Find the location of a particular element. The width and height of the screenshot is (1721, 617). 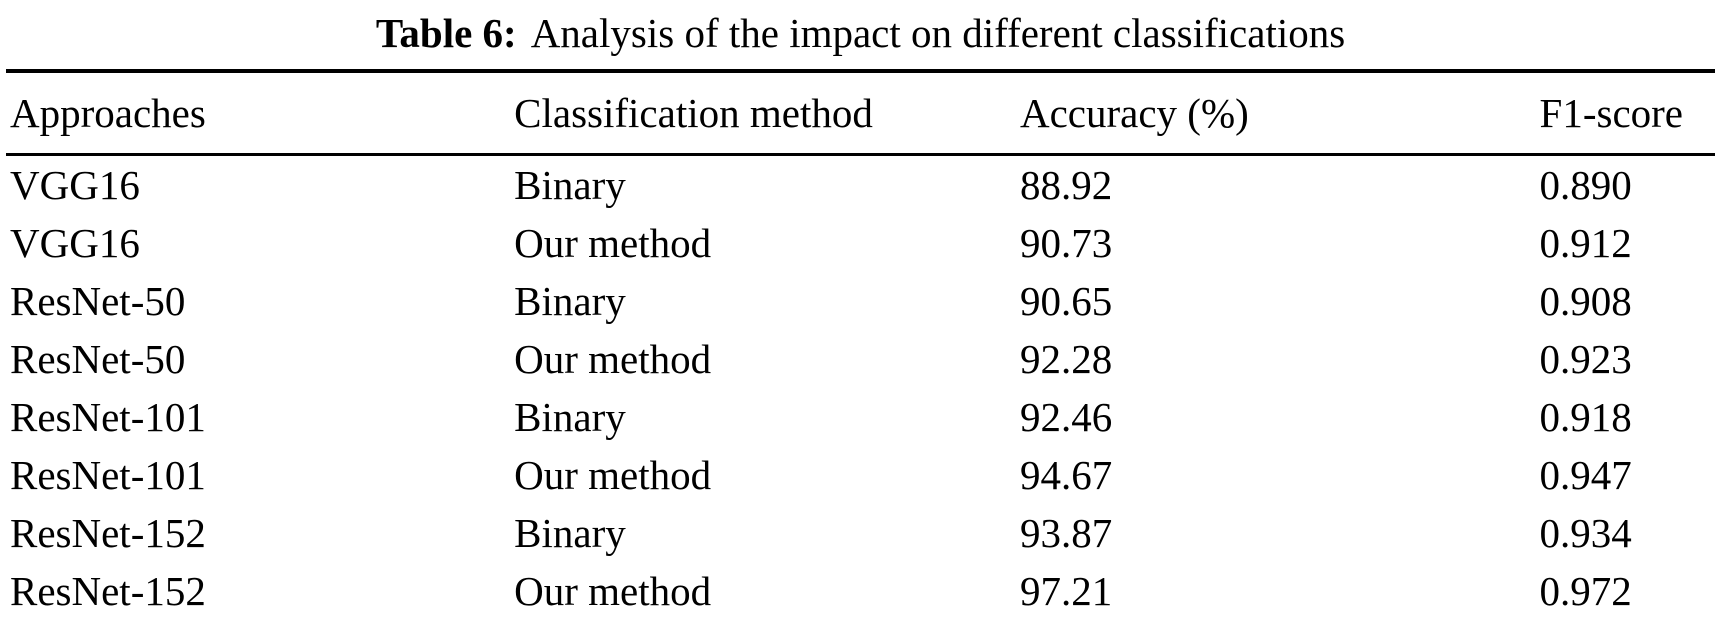

table-cell: 0.918 is located at coordinates (1585, 417).